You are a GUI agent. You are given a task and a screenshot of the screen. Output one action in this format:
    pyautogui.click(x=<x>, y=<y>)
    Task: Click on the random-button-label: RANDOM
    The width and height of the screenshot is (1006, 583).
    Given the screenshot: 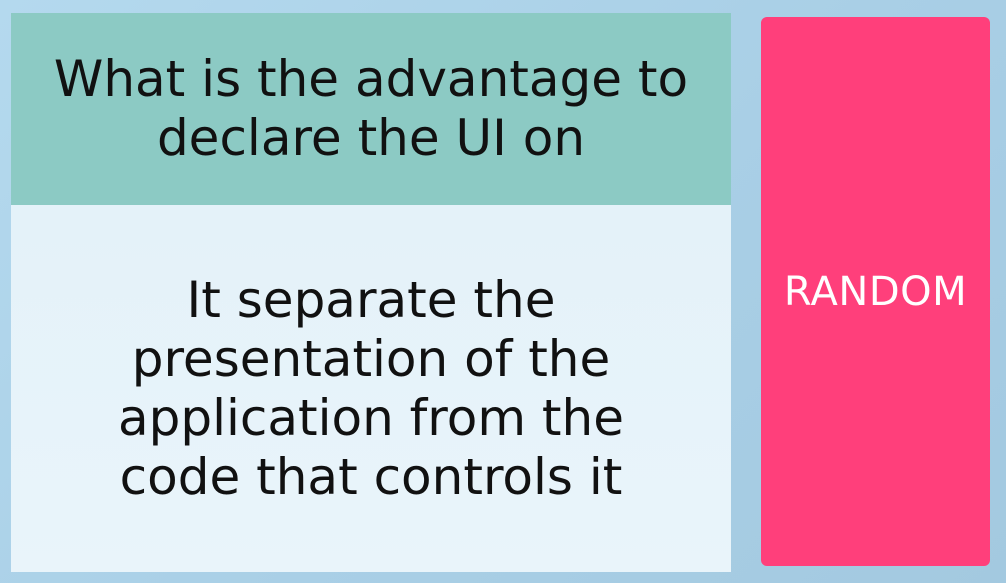 What is the action you would take?
    pyautogui.click(x=875, y=291)
    